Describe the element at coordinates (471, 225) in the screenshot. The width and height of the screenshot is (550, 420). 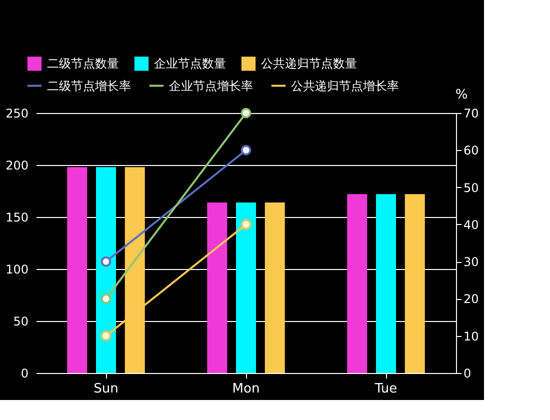
I see `y2-tick-label: 40` at that location.